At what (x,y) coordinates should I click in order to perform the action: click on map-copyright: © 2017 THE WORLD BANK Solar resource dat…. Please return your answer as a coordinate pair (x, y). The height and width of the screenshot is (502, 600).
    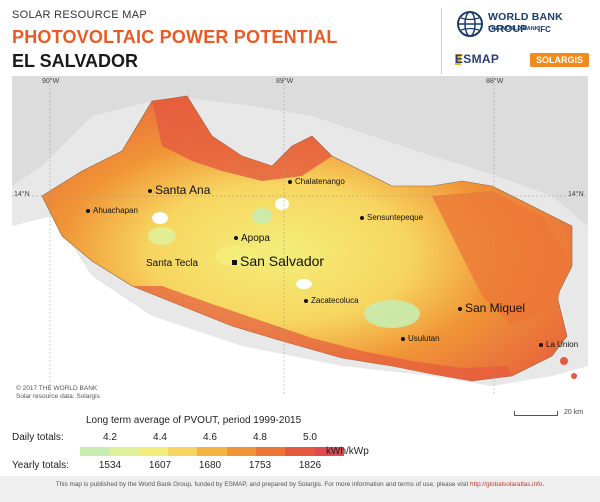
    Looking at the image, I should click on (58, 392).